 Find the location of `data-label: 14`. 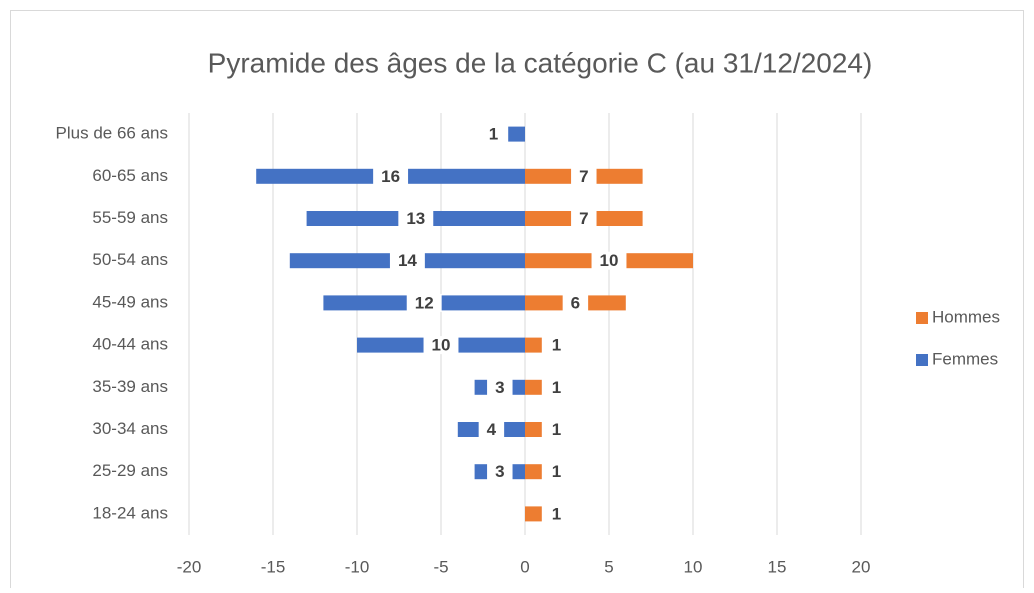

data-label: 14 is located at coordinates (407, 260).